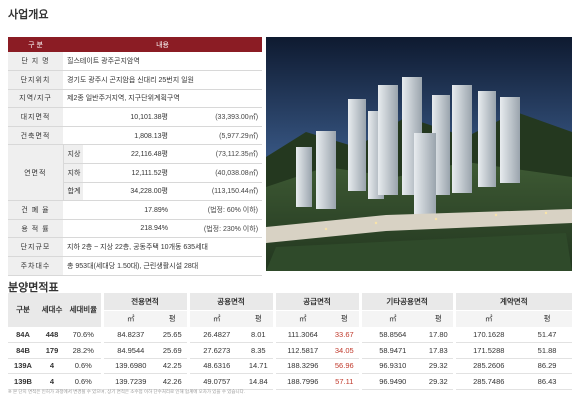 This screenshot has height=402, width=580. What do you see at coordinates (217, 229) in the screenshot?
I see `legal-limit: (법정: 230% 이하)` at bounding box center [217, 229].